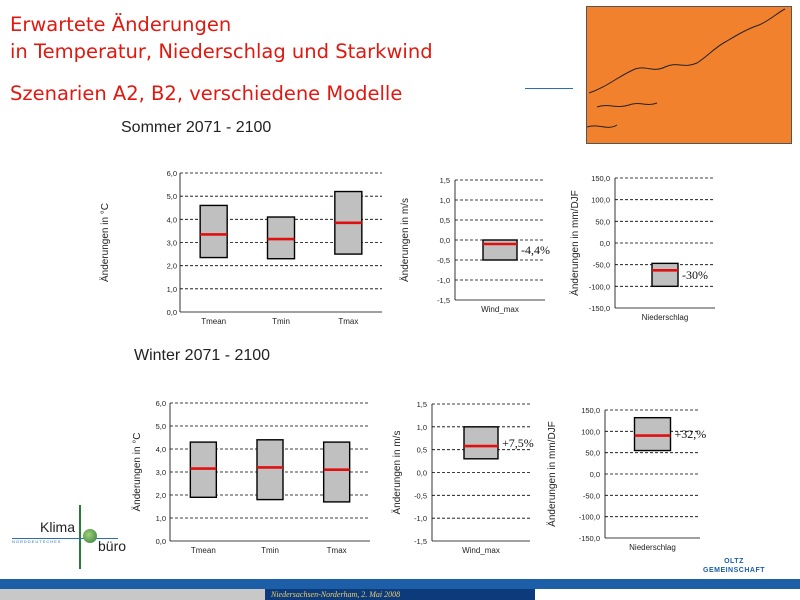 The width and height of the screenshot is (800, 600). What do you see at coordinates (80, 537) in the screenshot?
I see `logo-vertical-line` at bounding box center [80, 537].